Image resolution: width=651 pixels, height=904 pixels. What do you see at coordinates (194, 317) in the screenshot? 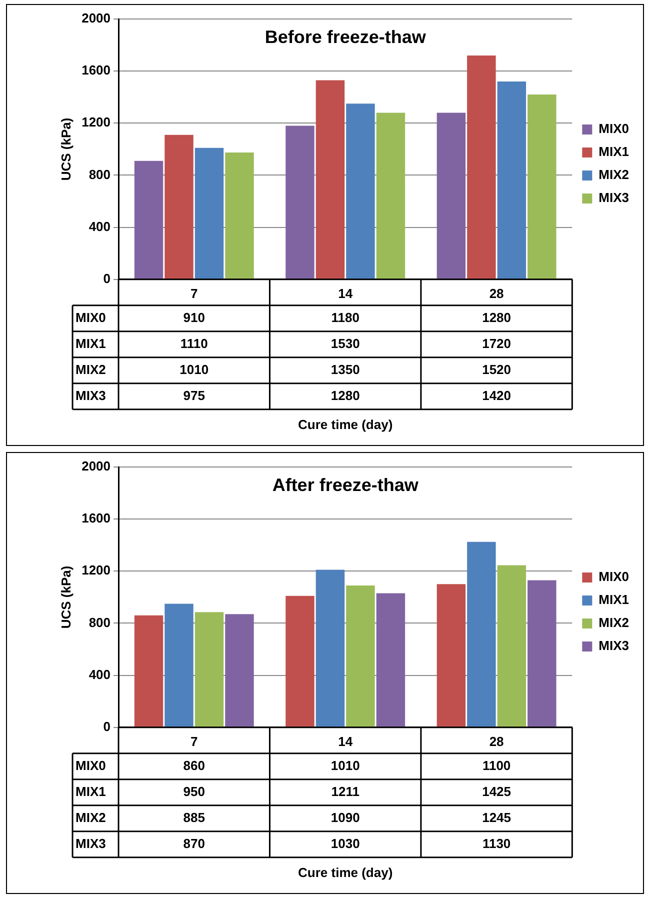
I see `data-label: 910` at bounding box center [194, 317].